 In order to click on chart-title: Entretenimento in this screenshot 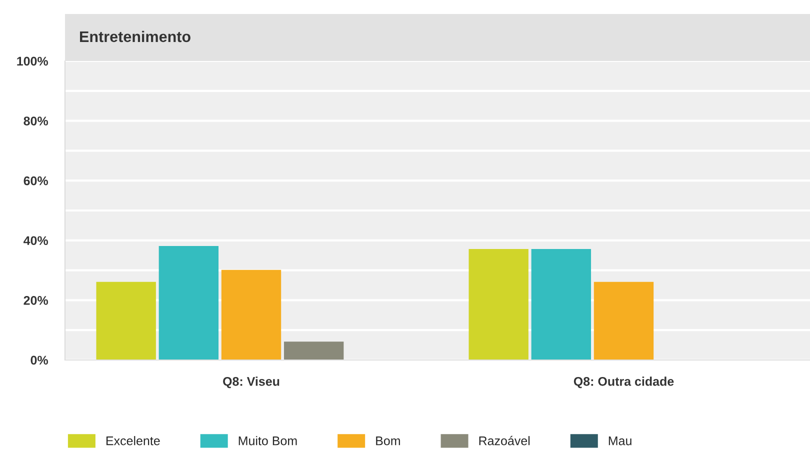, I will do `click(135, 36)`.